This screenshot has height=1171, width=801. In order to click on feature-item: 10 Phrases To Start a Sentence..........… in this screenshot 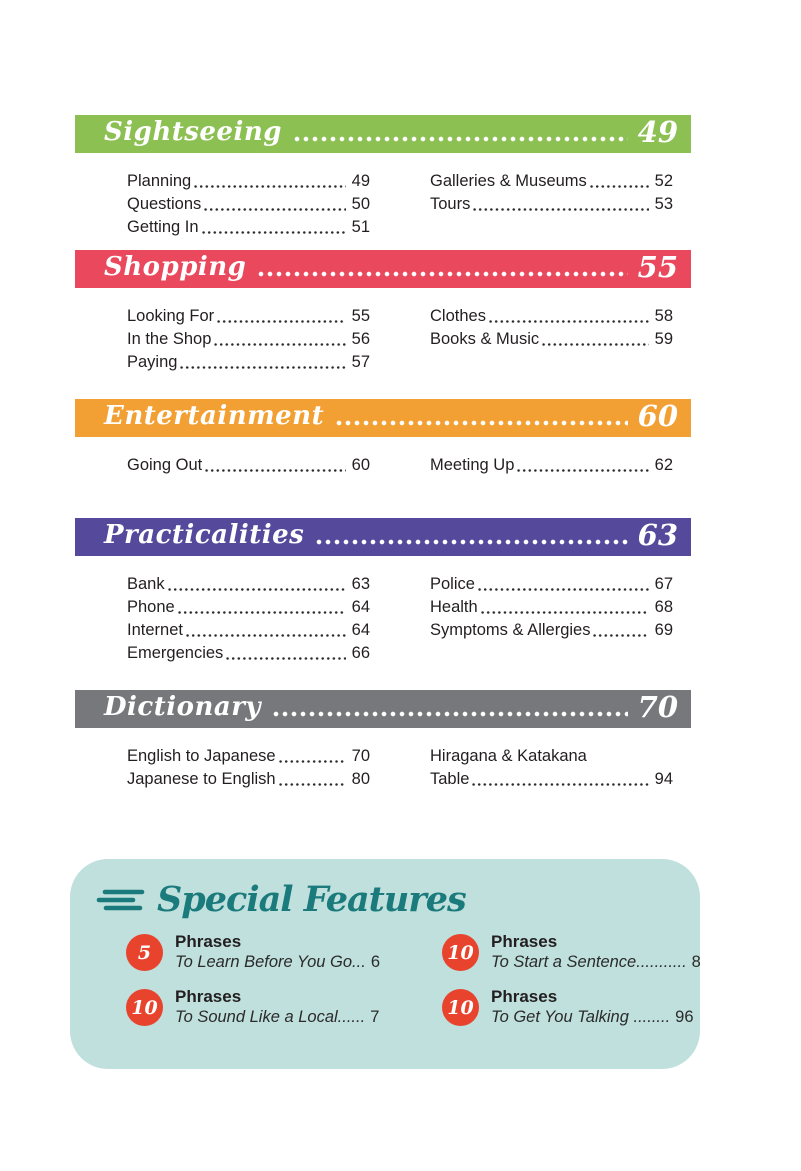, I will do `click(571, 952)`.